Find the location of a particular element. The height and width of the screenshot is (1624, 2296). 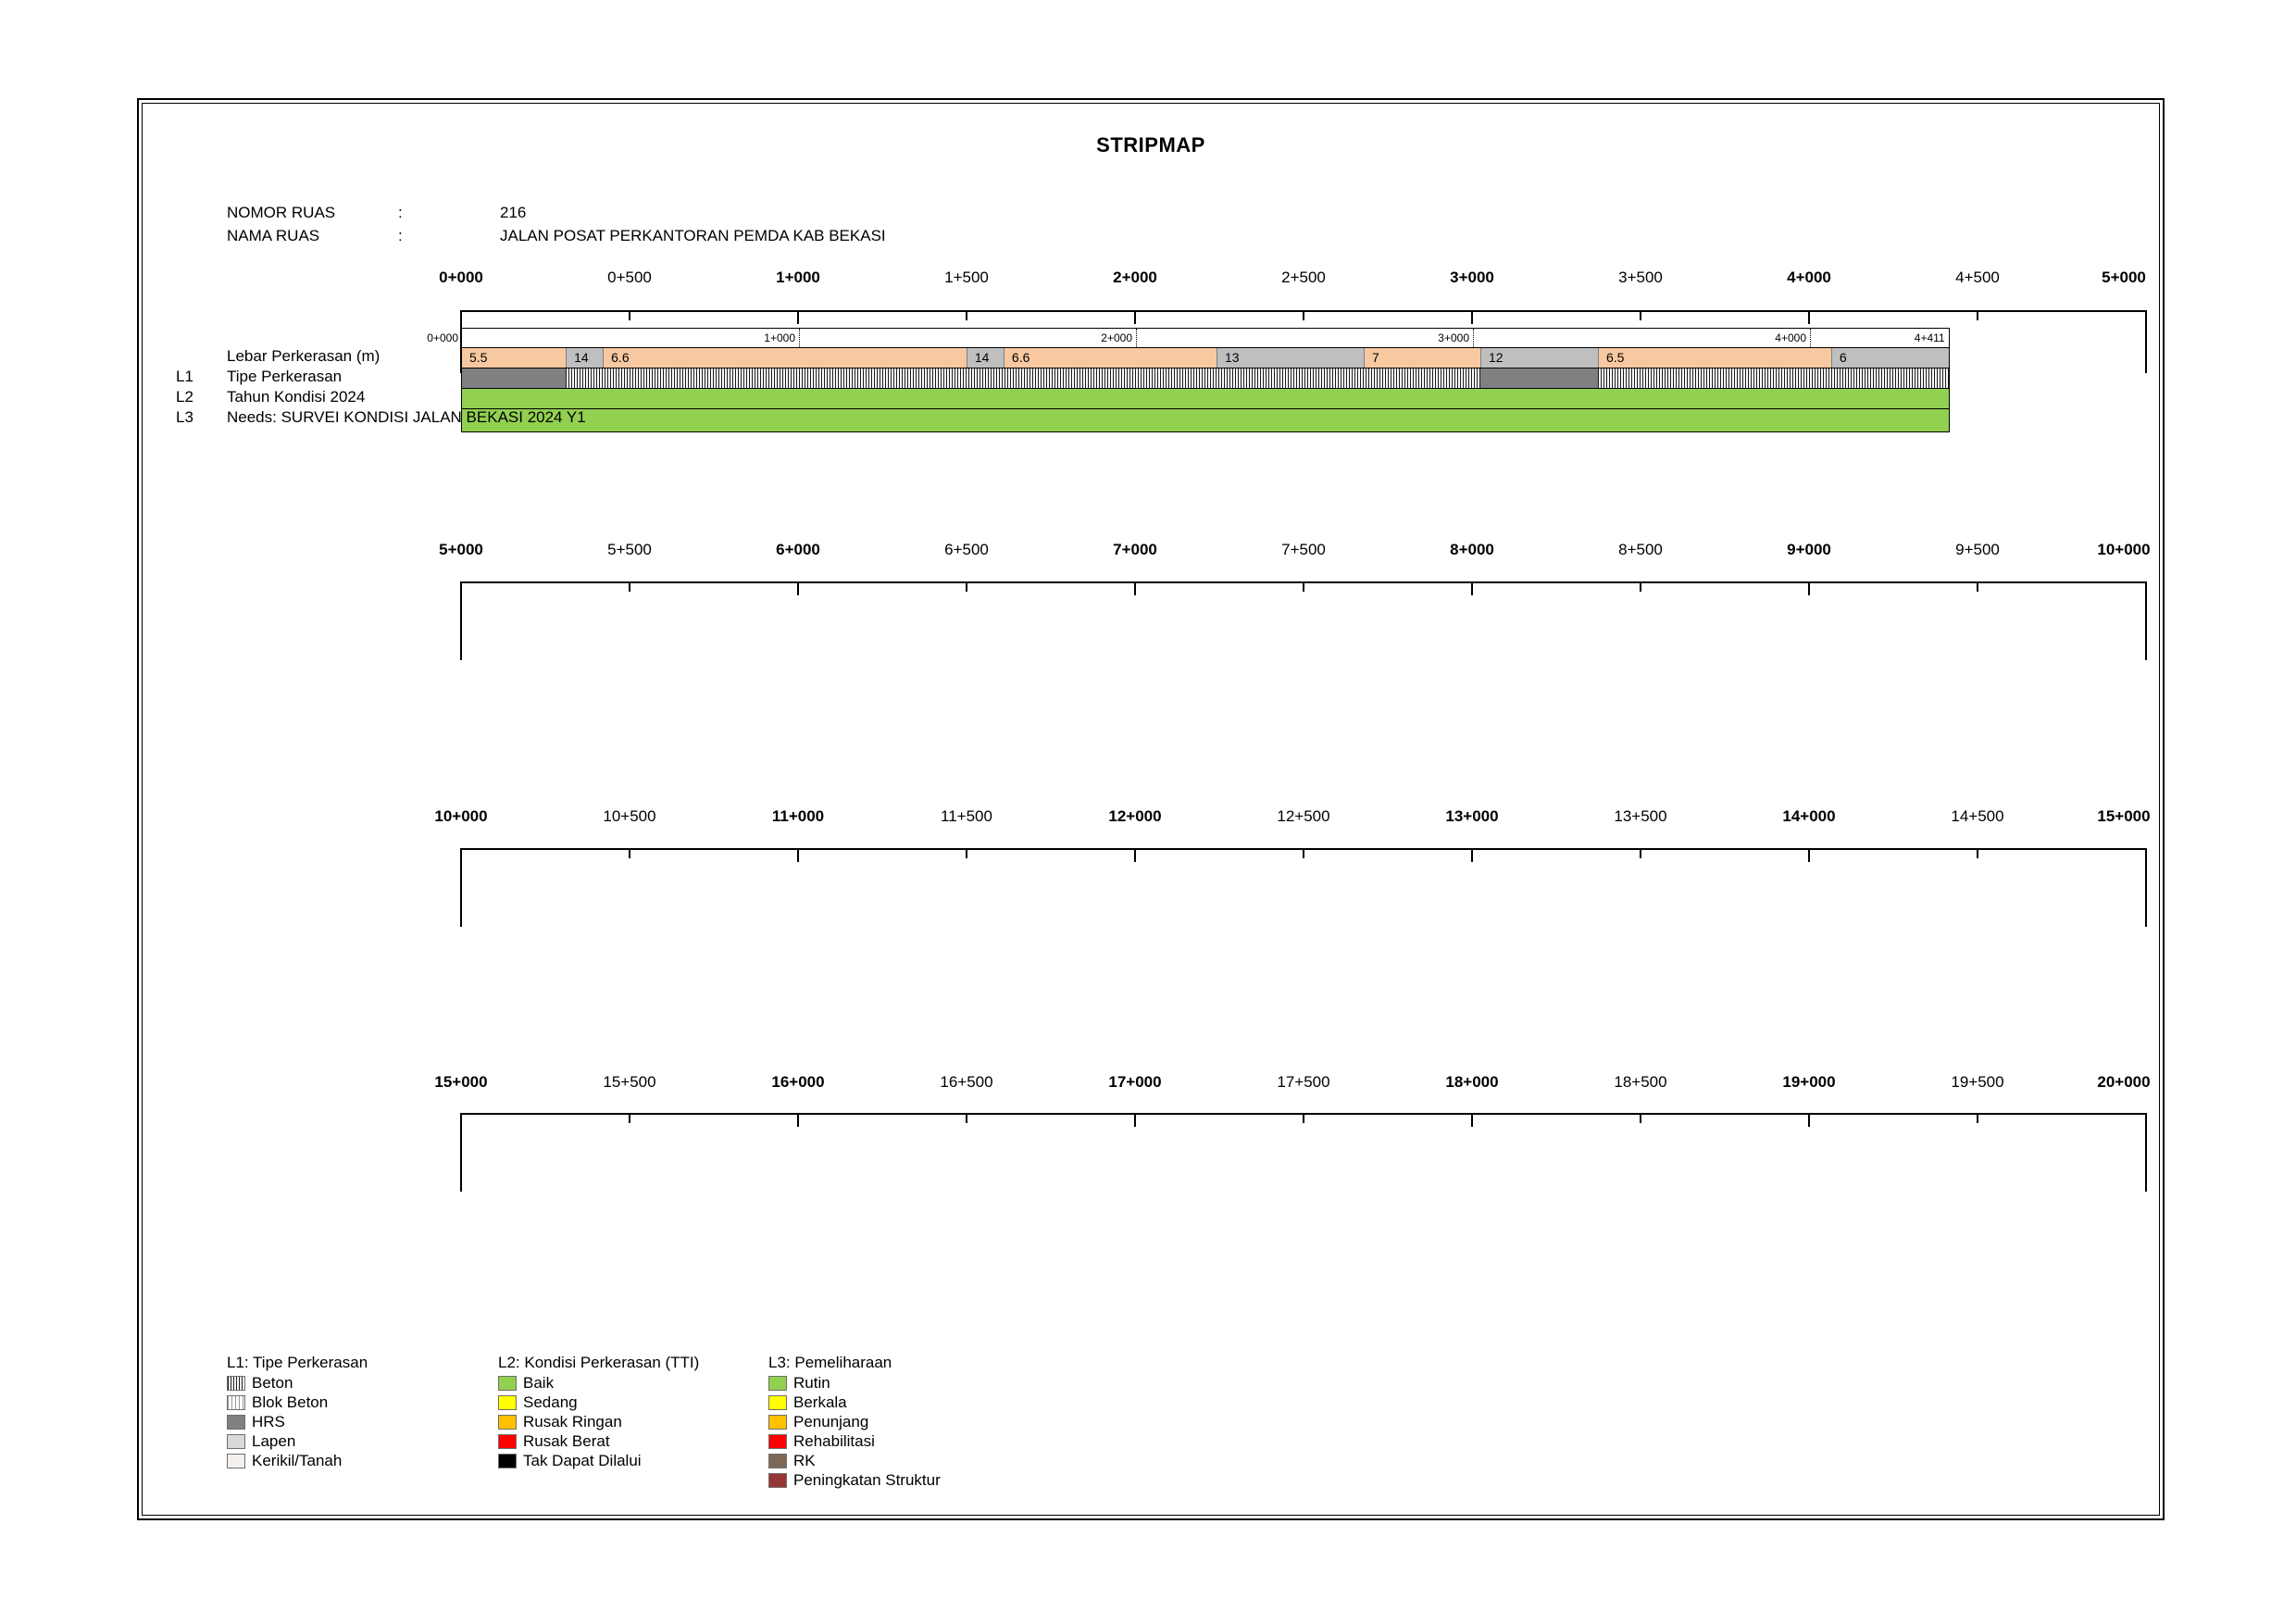

chainage-tick-label: 18+500 is located at coordinates (1640, 1082).